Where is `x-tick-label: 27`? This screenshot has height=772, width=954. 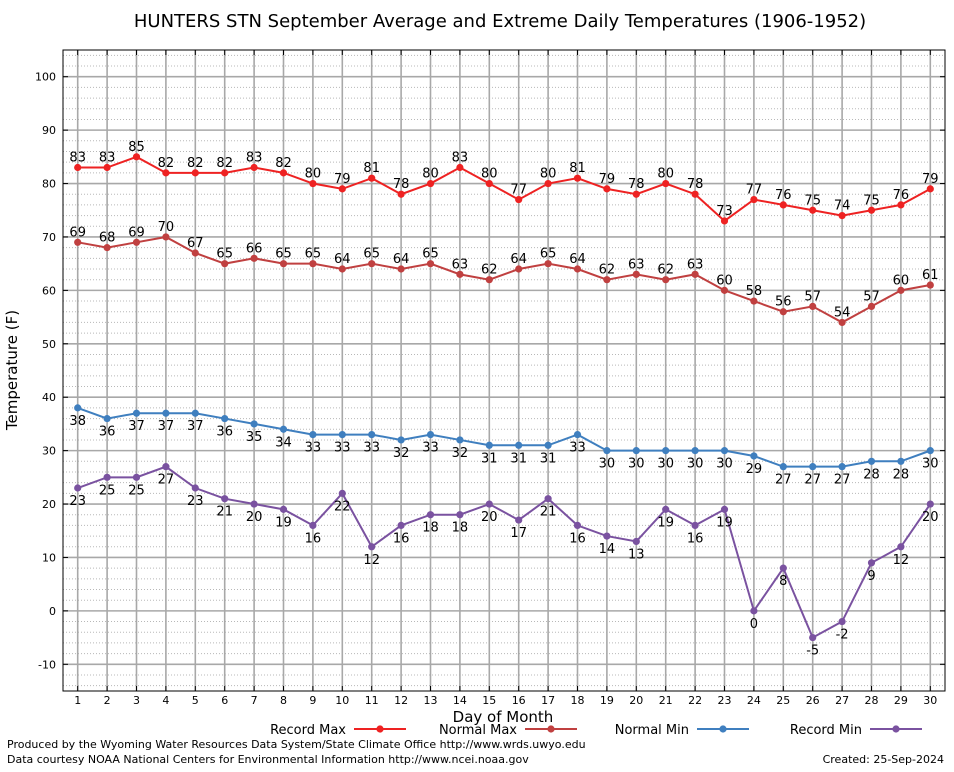 x-tick-label: 27 is located at coordinates (842, 700).